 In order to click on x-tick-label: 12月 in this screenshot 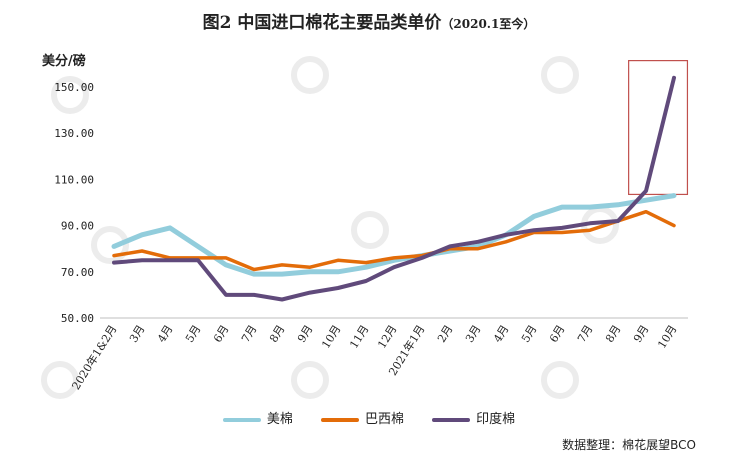, I will do `click(387, 337)`.